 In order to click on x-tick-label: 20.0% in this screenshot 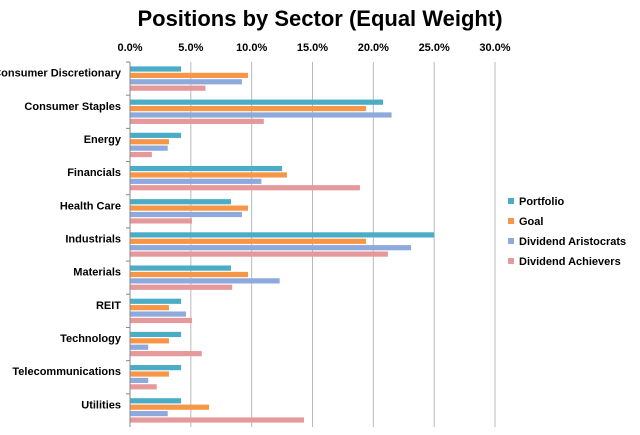, I will do `click(373, 48)`.